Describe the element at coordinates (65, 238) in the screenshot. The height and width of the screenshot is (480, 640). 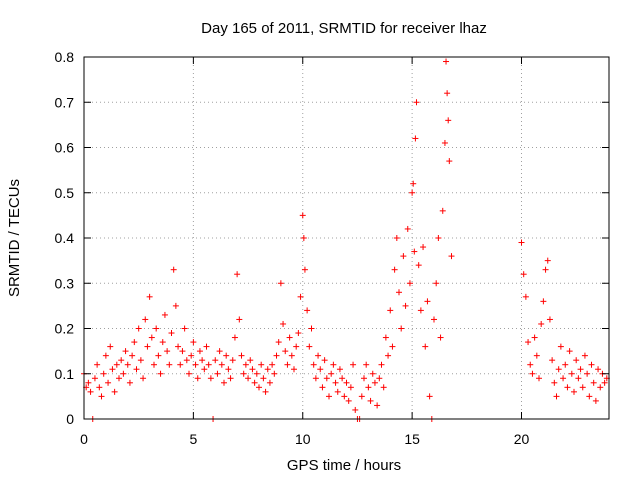
I see `y-tick-label: 0.4` at that location.